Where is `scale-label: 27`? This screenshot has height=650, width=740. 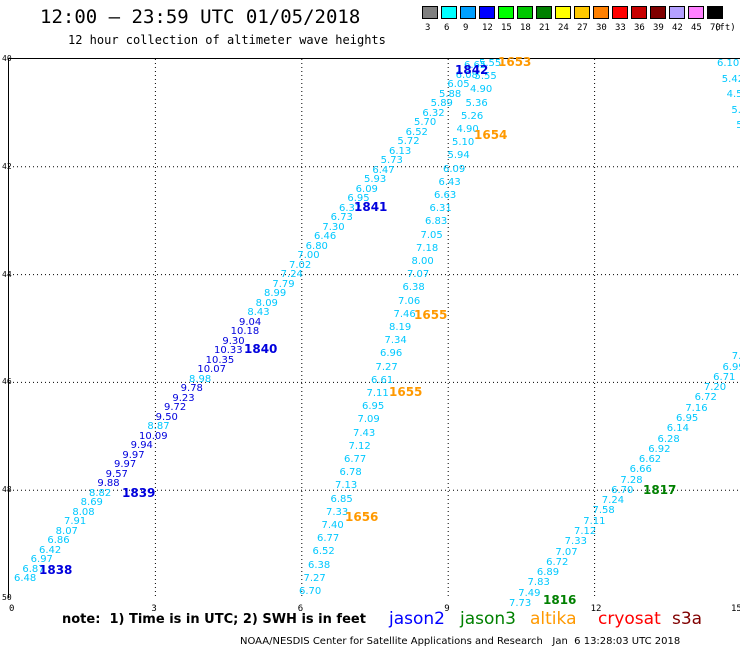
scale-label: 27 is located at coordinates (582, 28).